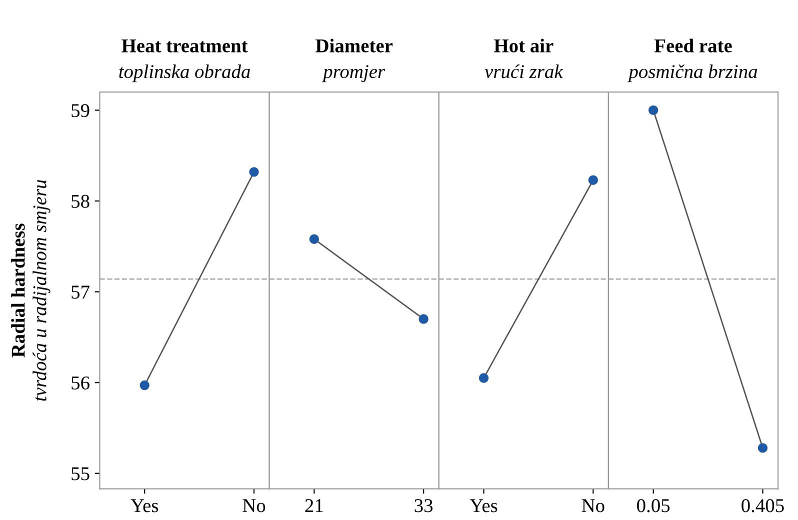 The height and width of the screenshot is (520, 798). Describe the element at coordinates (693, 73) in the screenshot. I see `chart-subtitle: posmična brzina` at that location.